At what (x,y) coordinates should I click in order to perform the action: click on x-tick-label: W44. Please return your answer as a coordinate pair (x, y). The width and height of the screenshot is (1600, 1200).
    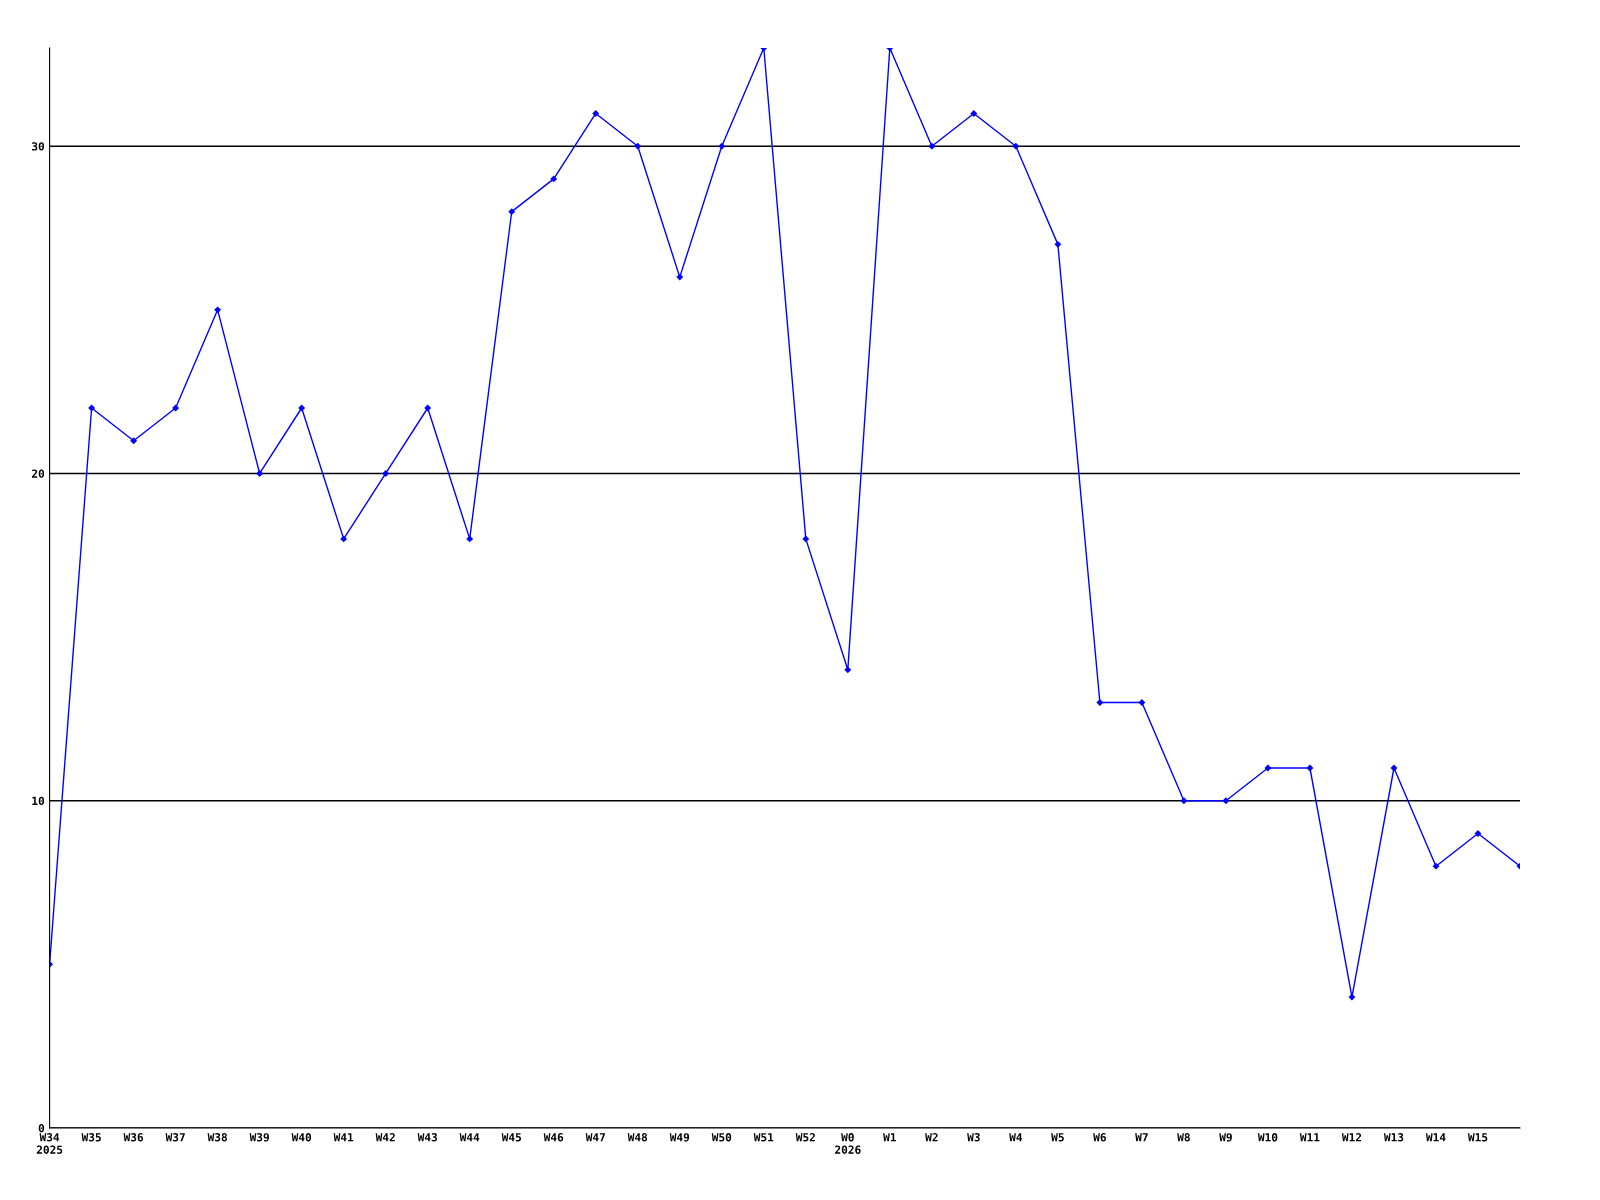
    Looking at the image, I should click on (469, 1137).